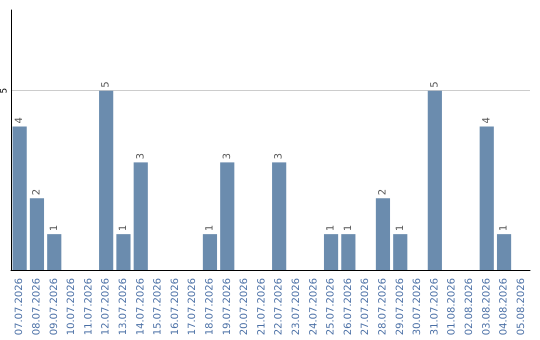  Describe the element at coordinates (400, 307) in the screenshot. I see `x-tick-label: 29.07.2026` at that location.